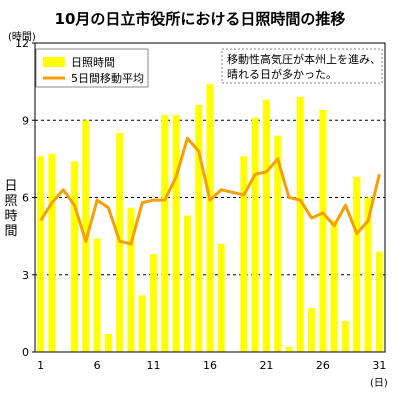 Image resolution: width=400 pixels, height=400 pixels. Describe the element at coordinates (97, 365) in the screenshot. I see `x-tick-label: 6` at that location.